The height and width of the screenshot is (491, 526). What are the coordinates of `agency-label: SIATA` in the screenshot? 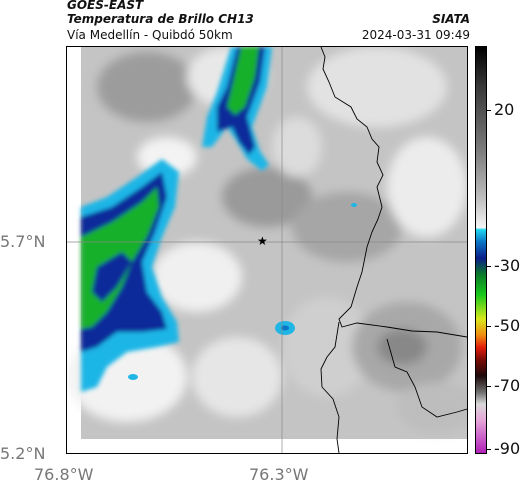 It's located at (451, 19).